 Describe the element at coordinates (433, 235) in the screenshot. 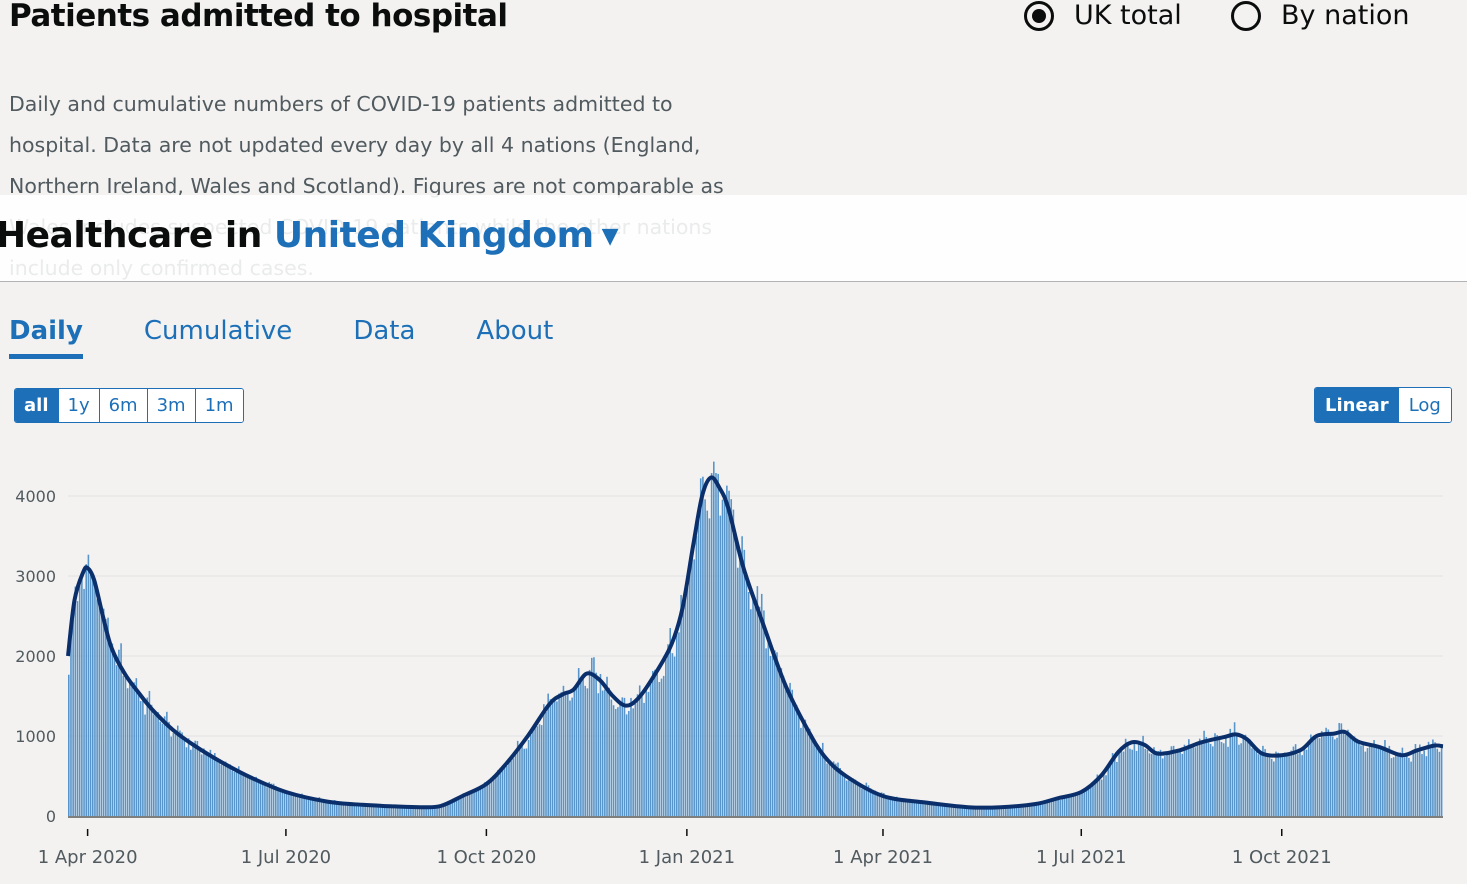

I see `location-selector: United Kingdom` at that location.